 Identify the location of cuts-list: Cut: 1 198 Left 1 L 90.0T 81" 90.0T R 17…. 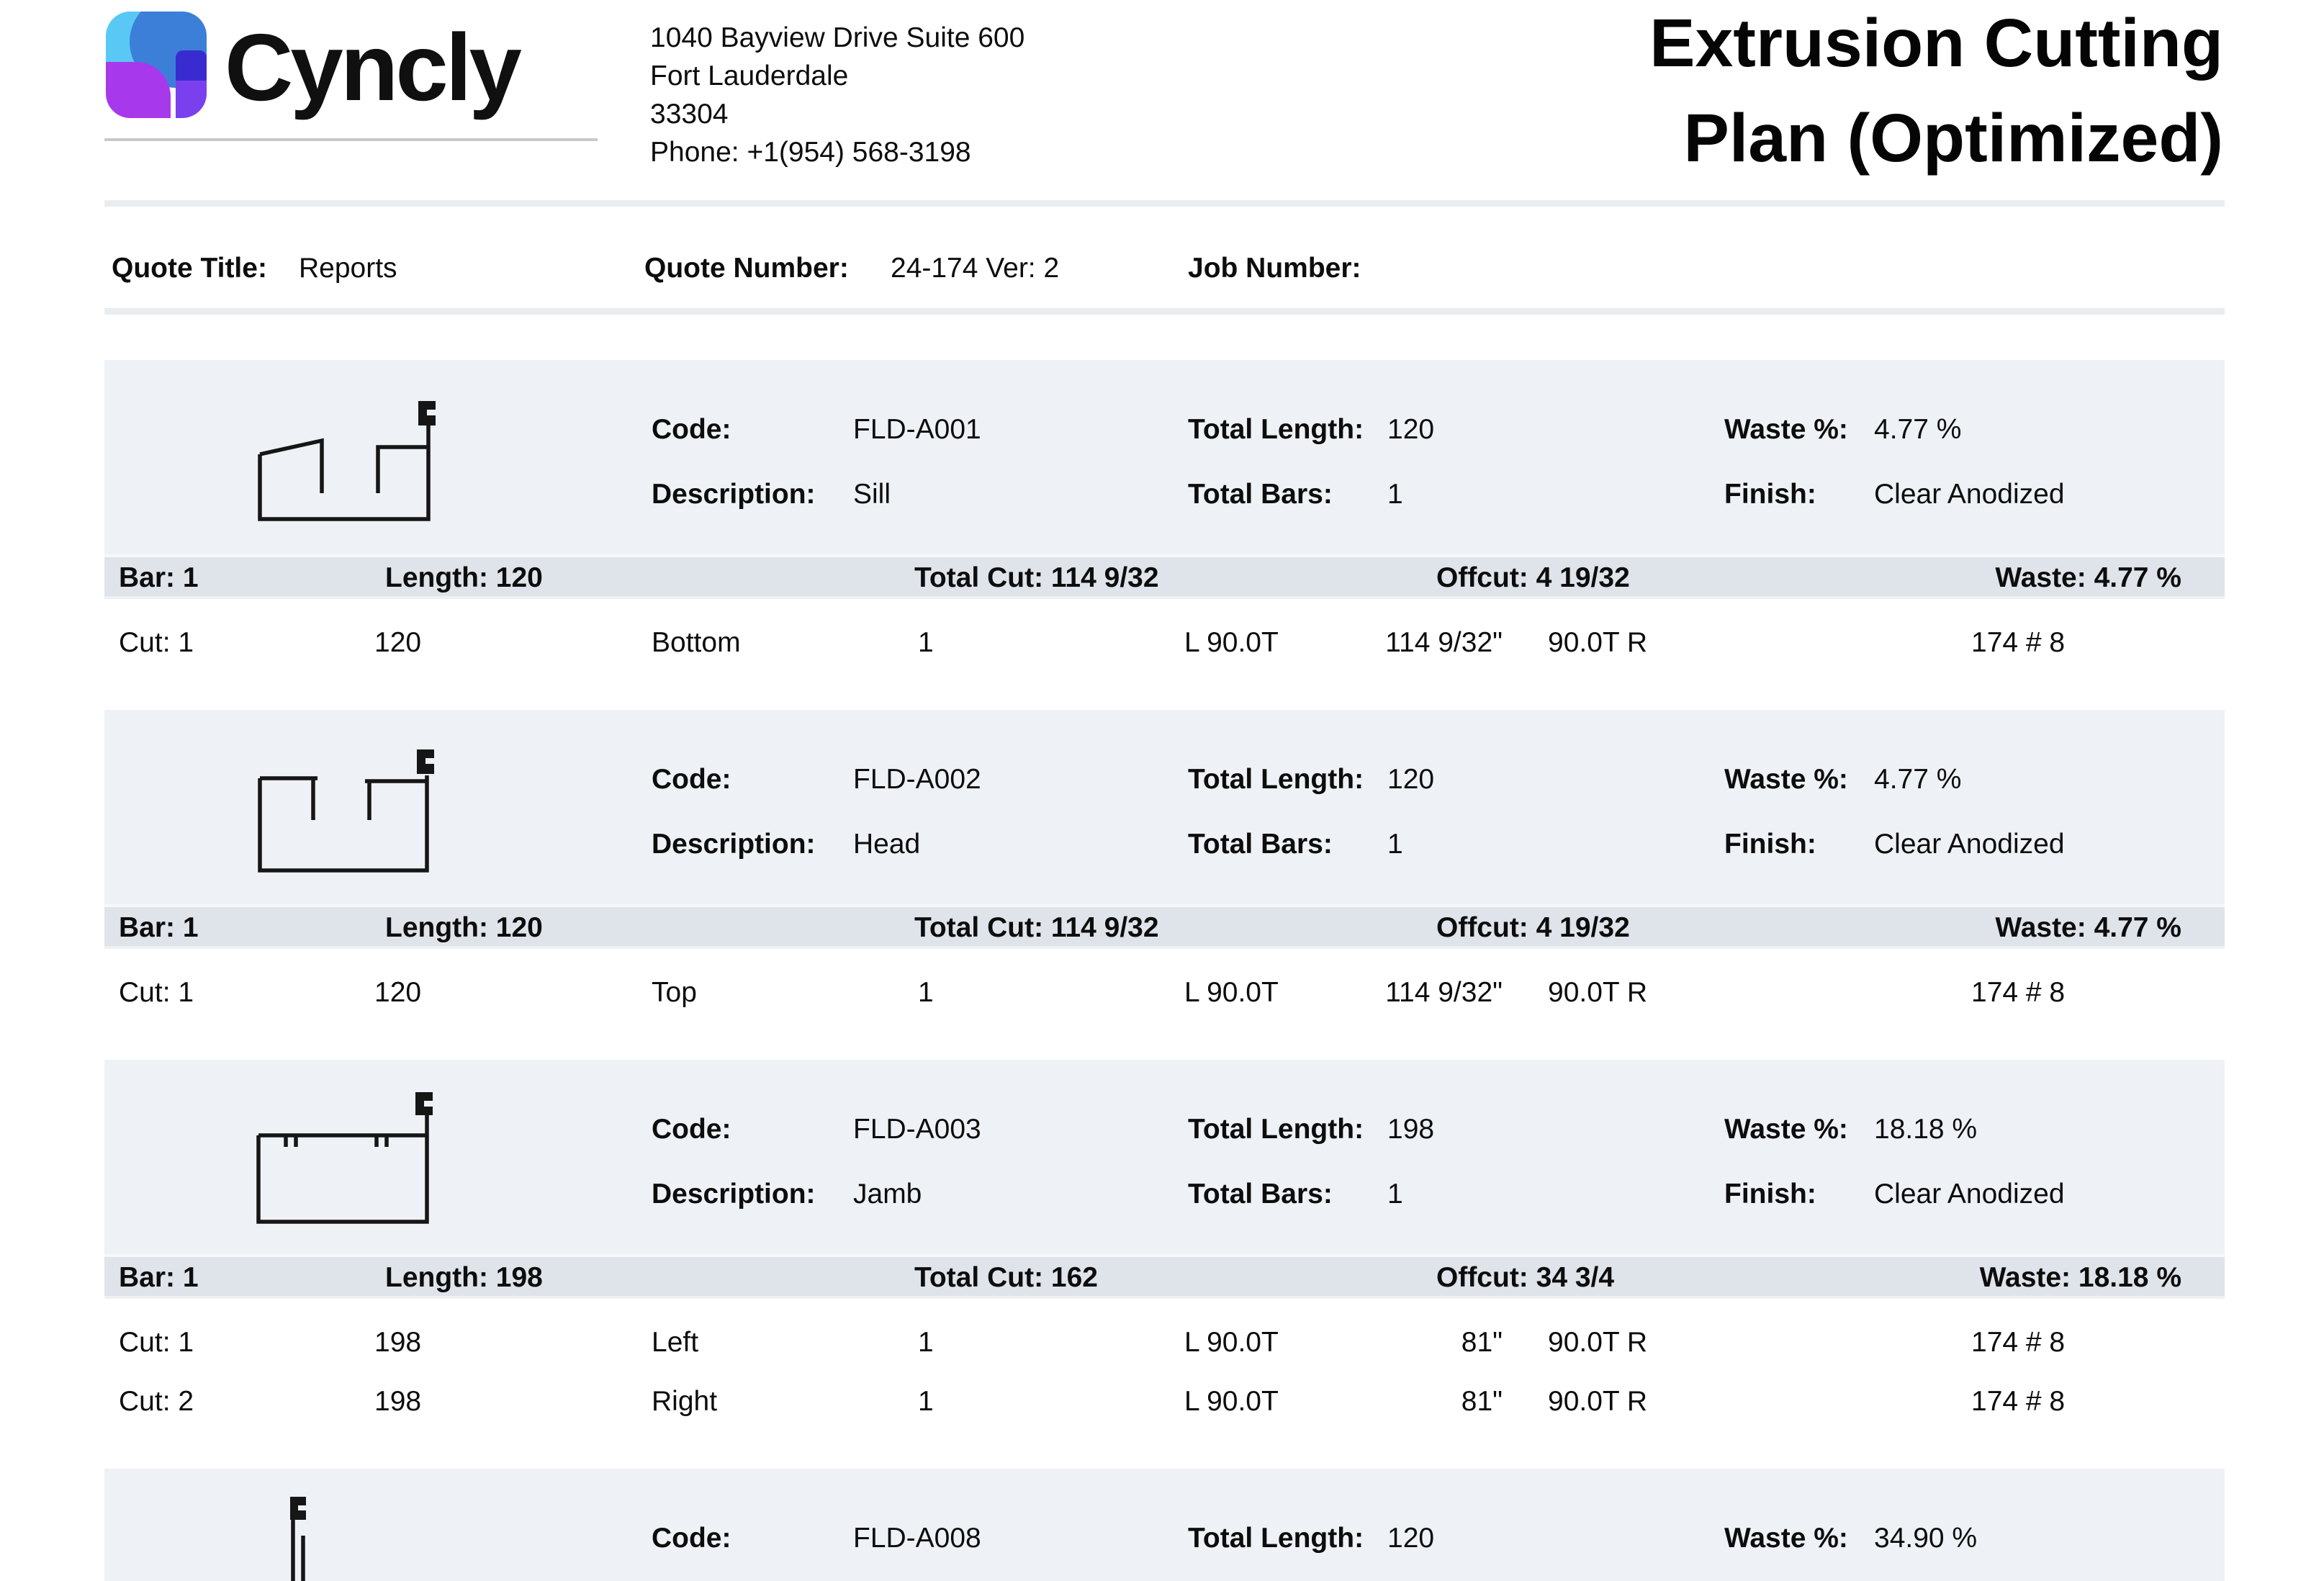
(1164, 1365).